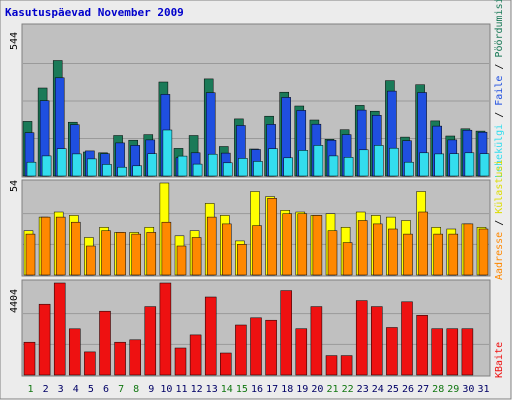  I want to click on x-tick-label: 8, so click(136, 389).